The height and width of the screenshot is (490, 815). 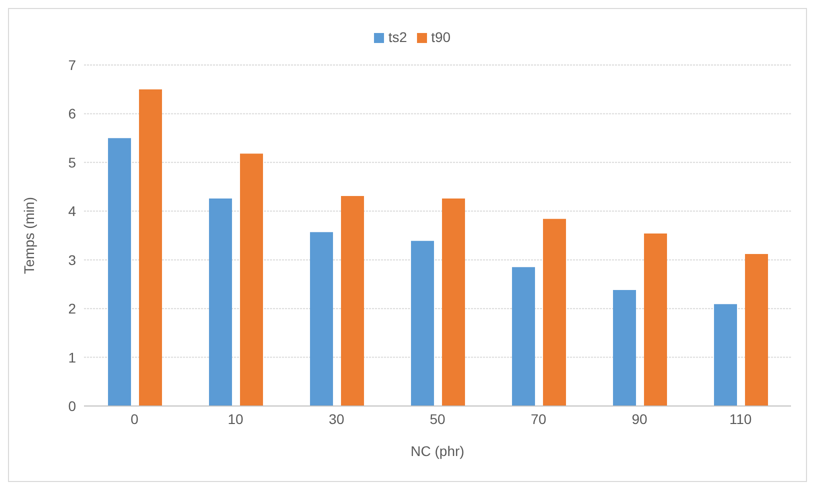 What do you see at coordinates (538, 418) in the screenshot?
I see `x-tick-label: 70` at bounding box center [538, 418].